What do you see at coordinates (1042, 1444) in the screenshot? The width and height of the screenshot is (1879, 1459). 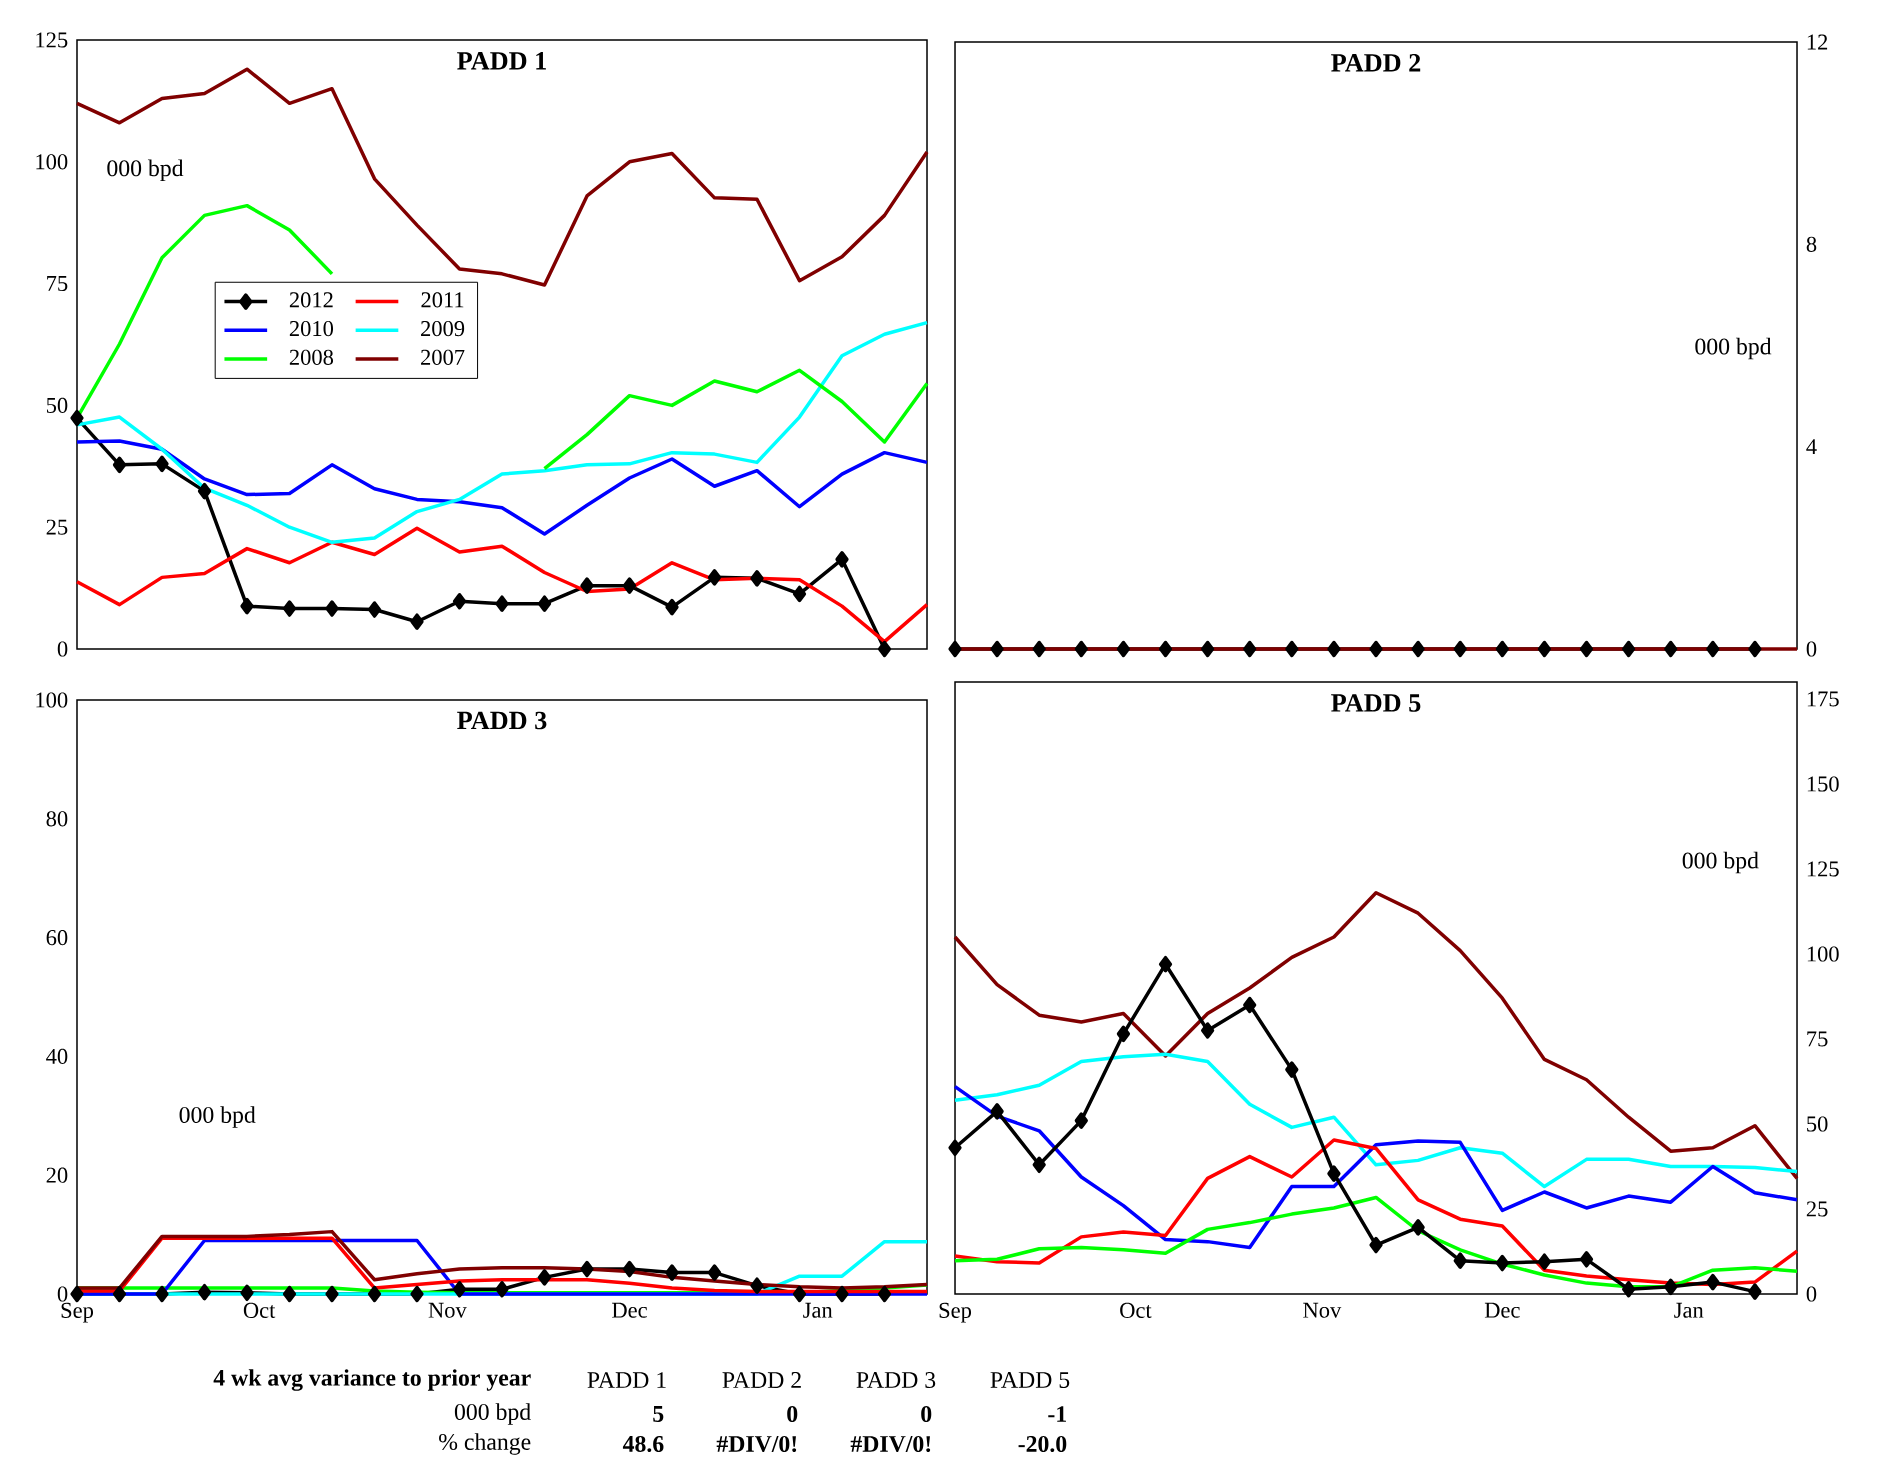 I see `text: -20.0` at bounding box center [1042, 1444].